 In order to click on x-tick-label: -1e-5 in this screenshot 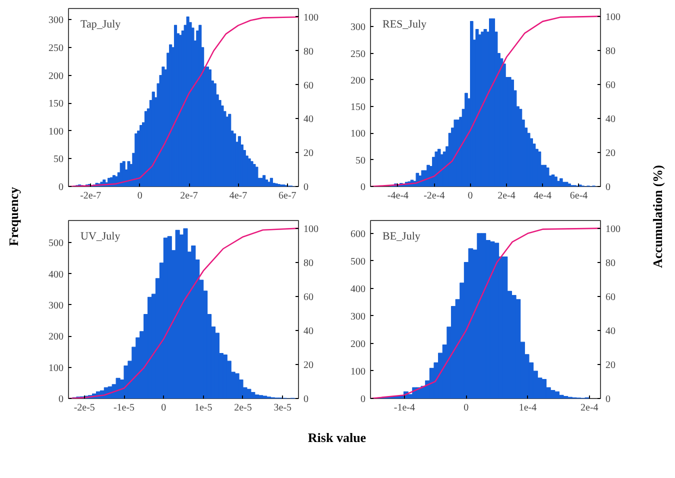, I will do `click(124, 408)`.